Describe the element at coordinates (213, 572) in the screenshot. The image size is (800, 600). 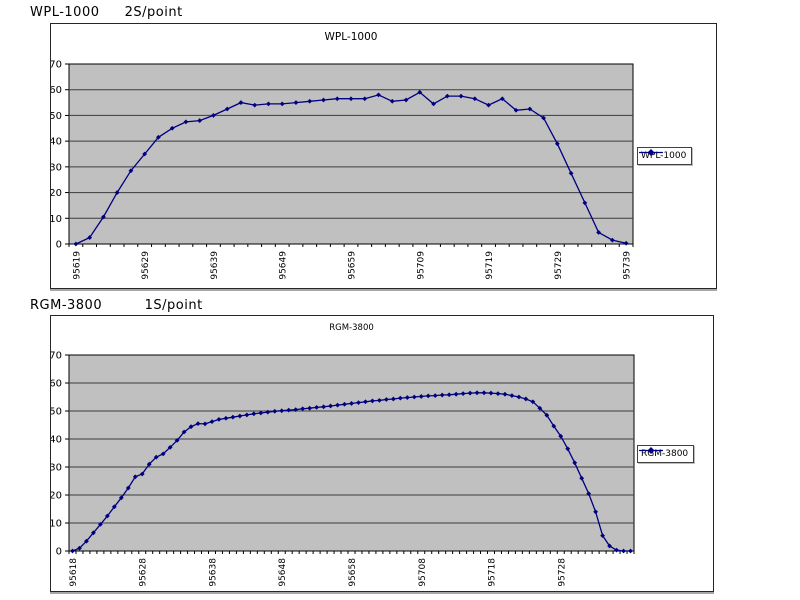
I see `svg-text: 95638` at that location.